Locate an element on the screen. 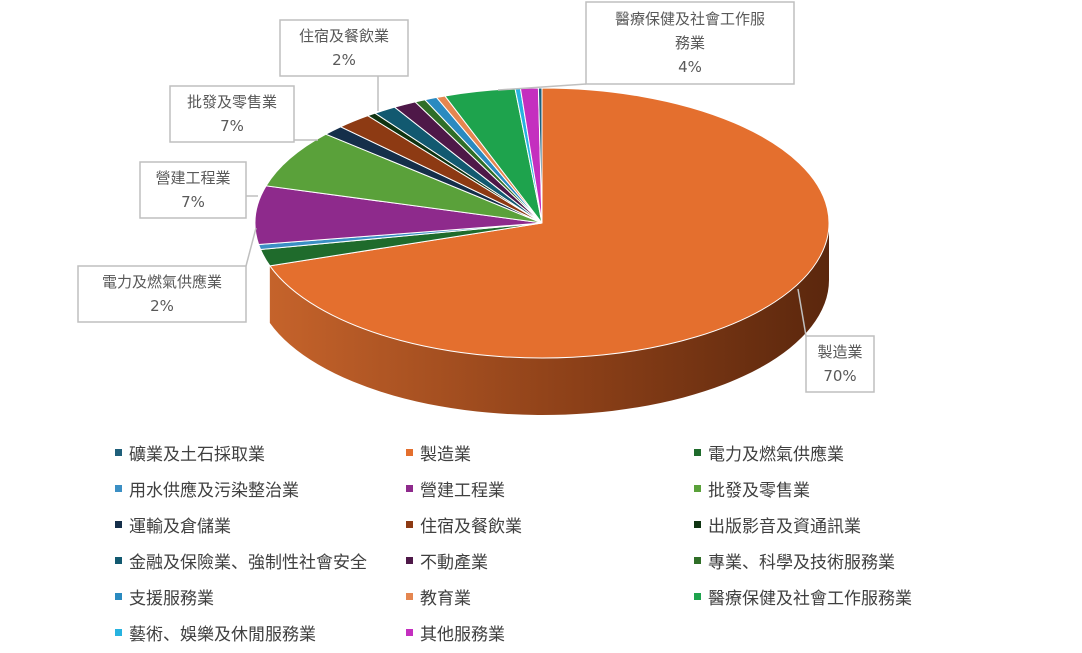 This screenshot has height=653, width=1082. legend-item: 批發及零售業 is located at coordinates (752, 488).